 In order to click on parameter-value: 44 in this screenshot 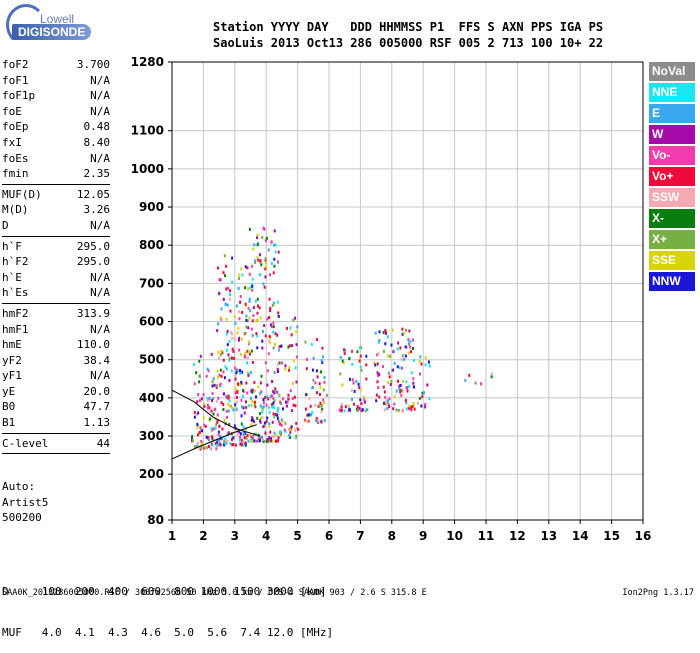, I will do `click(103, 443)`.